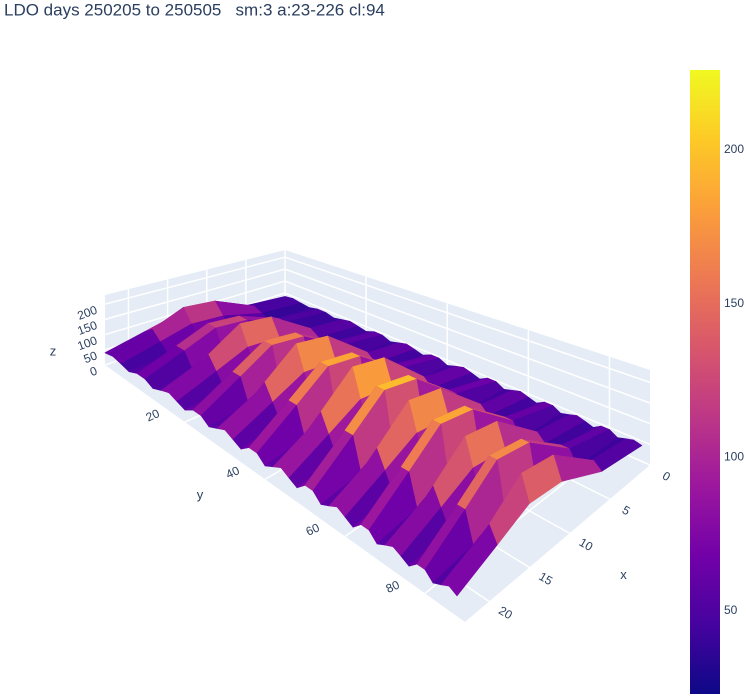  Describe the element at coordinates (87, 328) in the screenshot. I see `z-tick-label: 150` at that location.